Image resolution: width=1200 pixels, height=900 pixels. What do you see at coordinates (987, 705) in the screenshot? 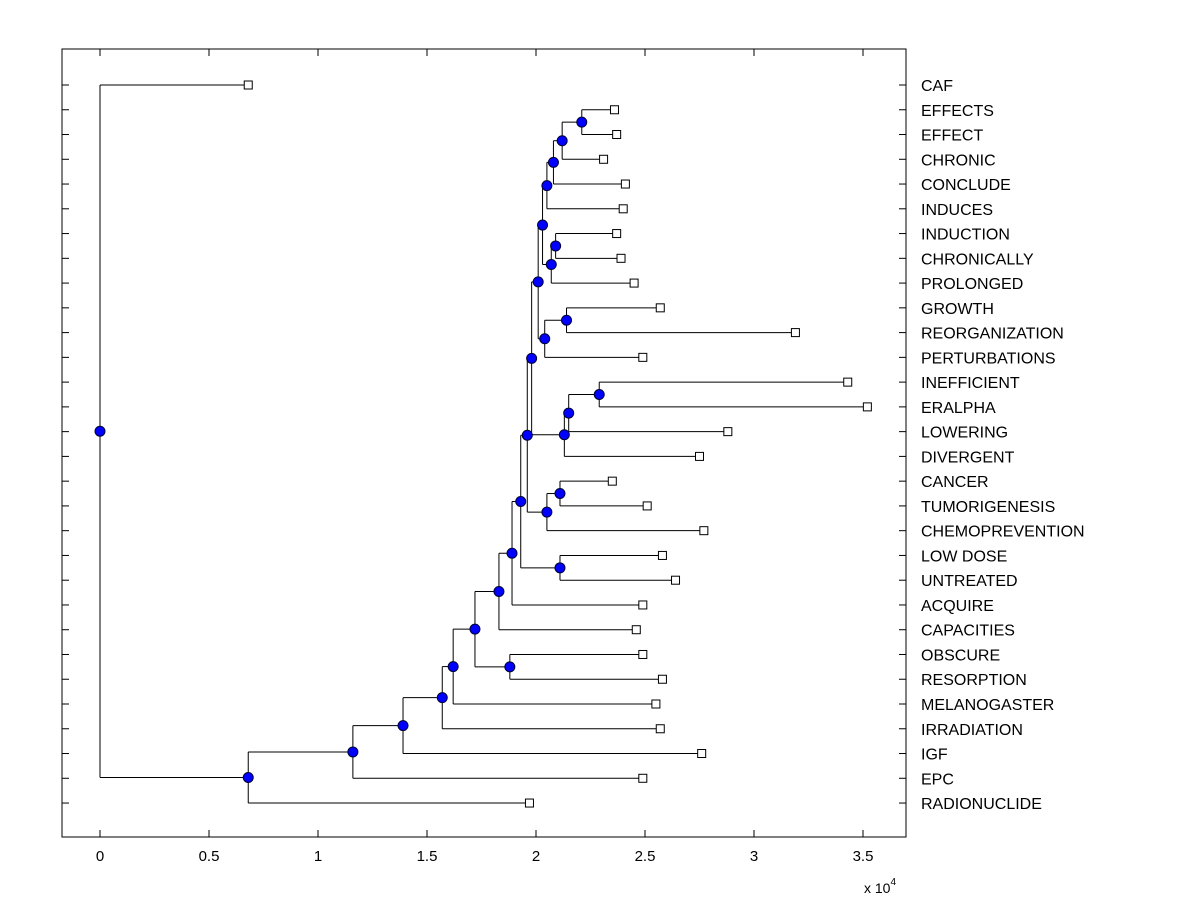
I see `leaf-label: MELANOGASTER` at bounding box center [987, 705].